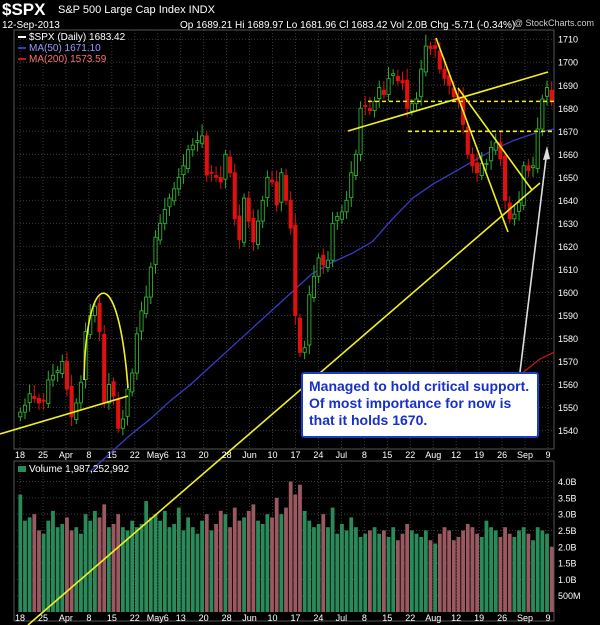 The width and height of the screenshot is (600, 625). I want to click on date-tick-label: 12, so click(456, 455).